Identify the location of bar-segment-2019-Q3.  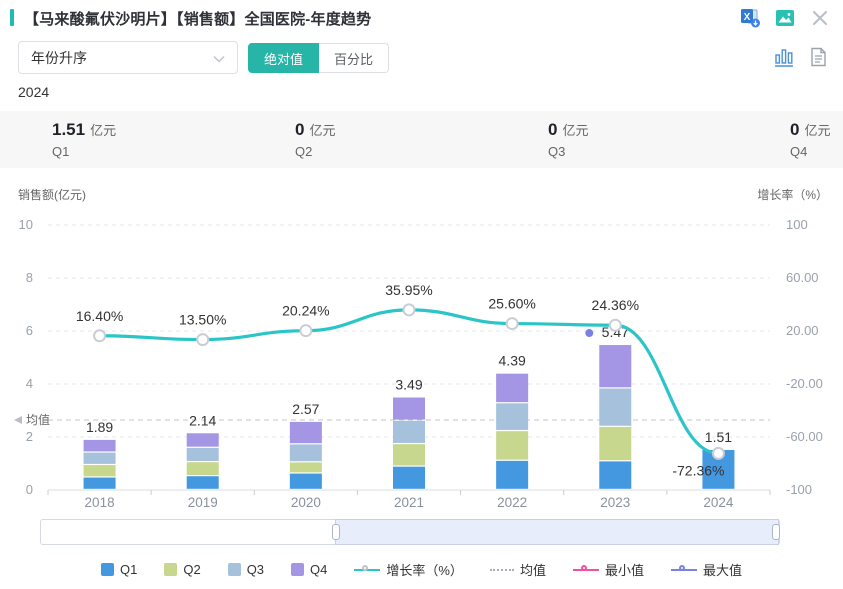
(202, 454).